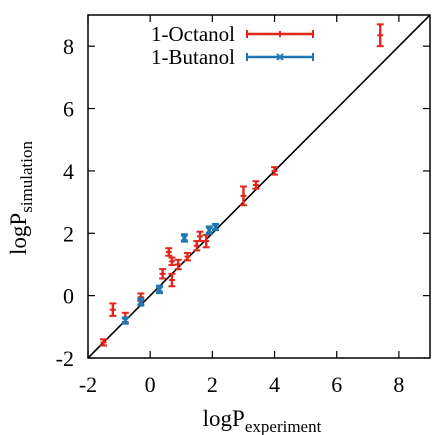 This screenshot has width=432, height=435. Describe the element at coordinates (68, 233) in the screenshot. I see `y-tick-label: 2` at that location.